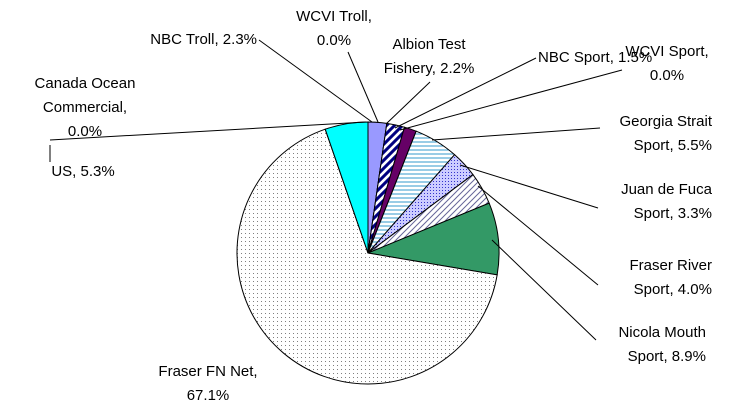 The image size is (739, 406). Describe the element at coordinates (595, 57) in the screenshot. I see `slice-label: NBC Sport, 1.5%` at that location.